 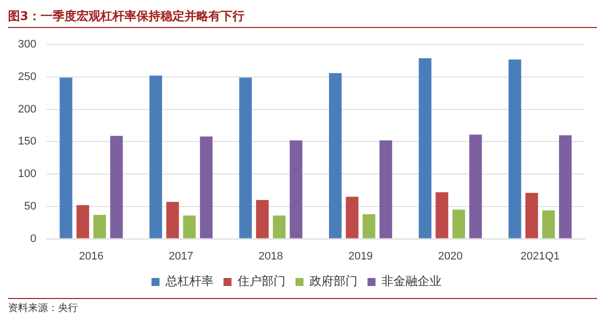 I want to click on x-tick-label: 2016, so click(x=91, y=256).